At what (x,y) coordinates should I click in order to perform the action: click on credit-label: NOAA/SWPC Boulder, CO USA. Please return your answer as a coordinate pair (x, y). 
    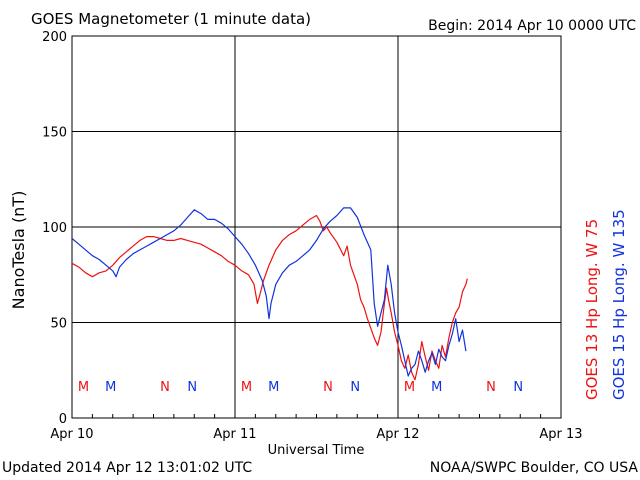
    Looking at the image, I should click on (534, 468).